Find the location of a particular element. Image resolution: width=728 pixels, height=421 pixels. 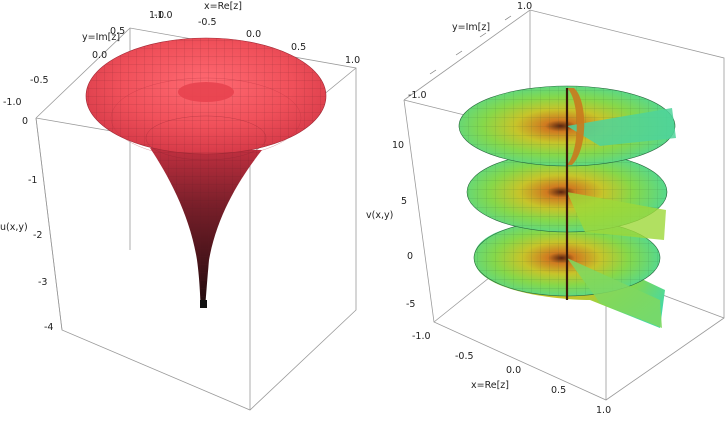

right-x-tick: -0.5 is located at coordinates (464, 356).